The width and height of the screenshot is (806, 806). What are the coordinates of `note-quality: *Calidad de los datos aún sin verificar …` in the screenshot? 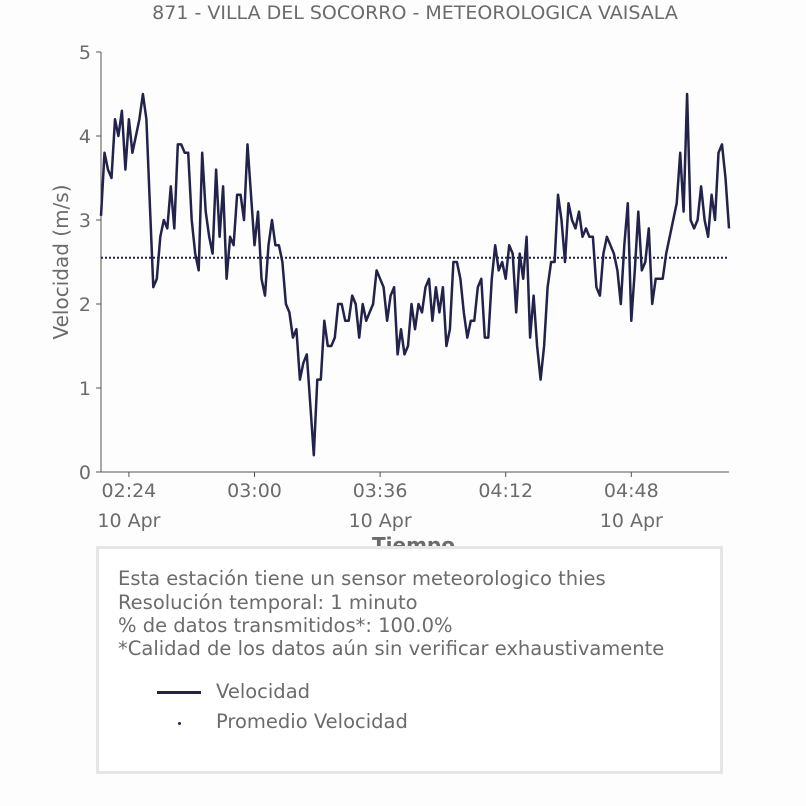 It's located at (391, 648).